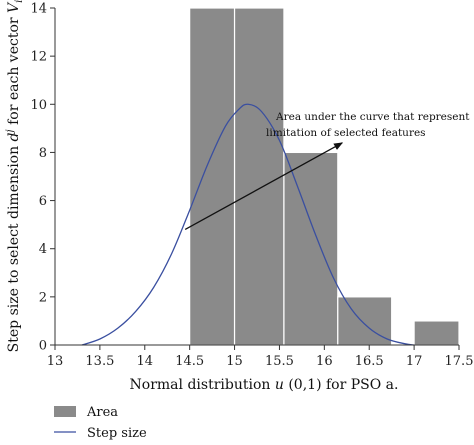  Describe the element at coordinates (43, 346) in the screenshot. I see `y-tick-label: 0` at that location.